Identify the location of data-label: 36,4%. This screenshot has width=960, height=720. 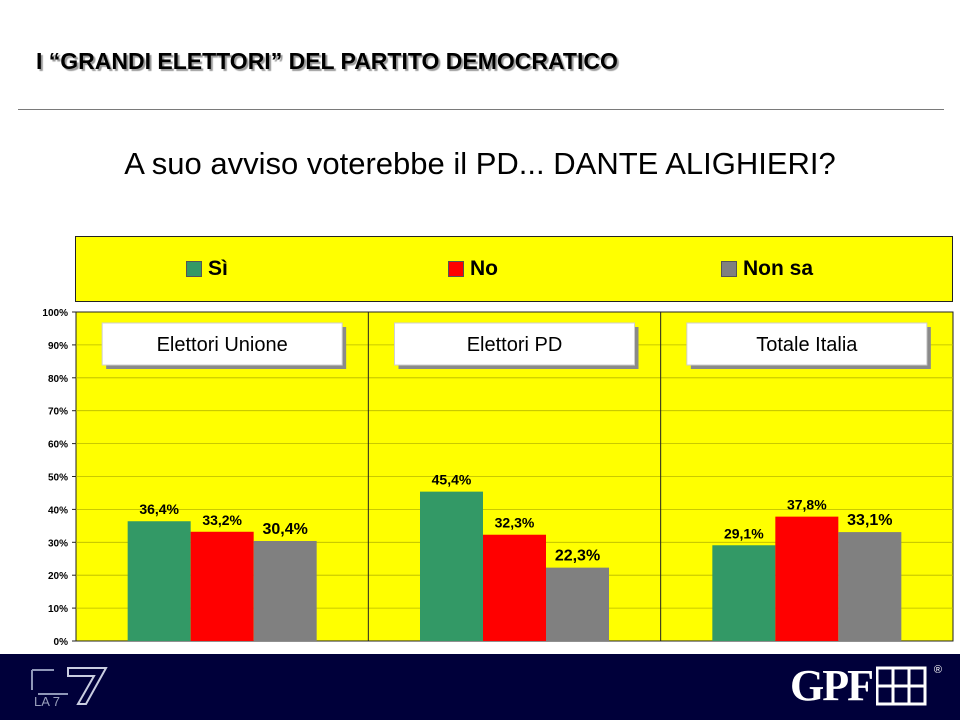
(159, 509).